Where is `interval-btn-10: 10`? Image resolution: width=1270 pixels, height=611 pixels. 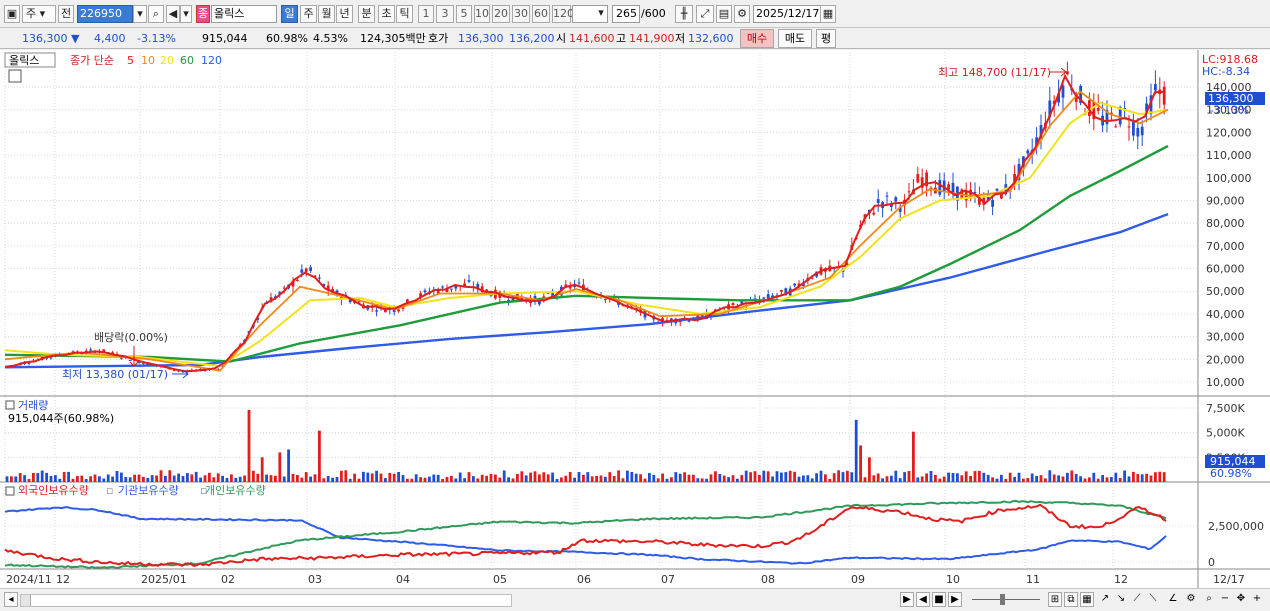 interval-btn-10: 10 is located at coordinates (482, 14).